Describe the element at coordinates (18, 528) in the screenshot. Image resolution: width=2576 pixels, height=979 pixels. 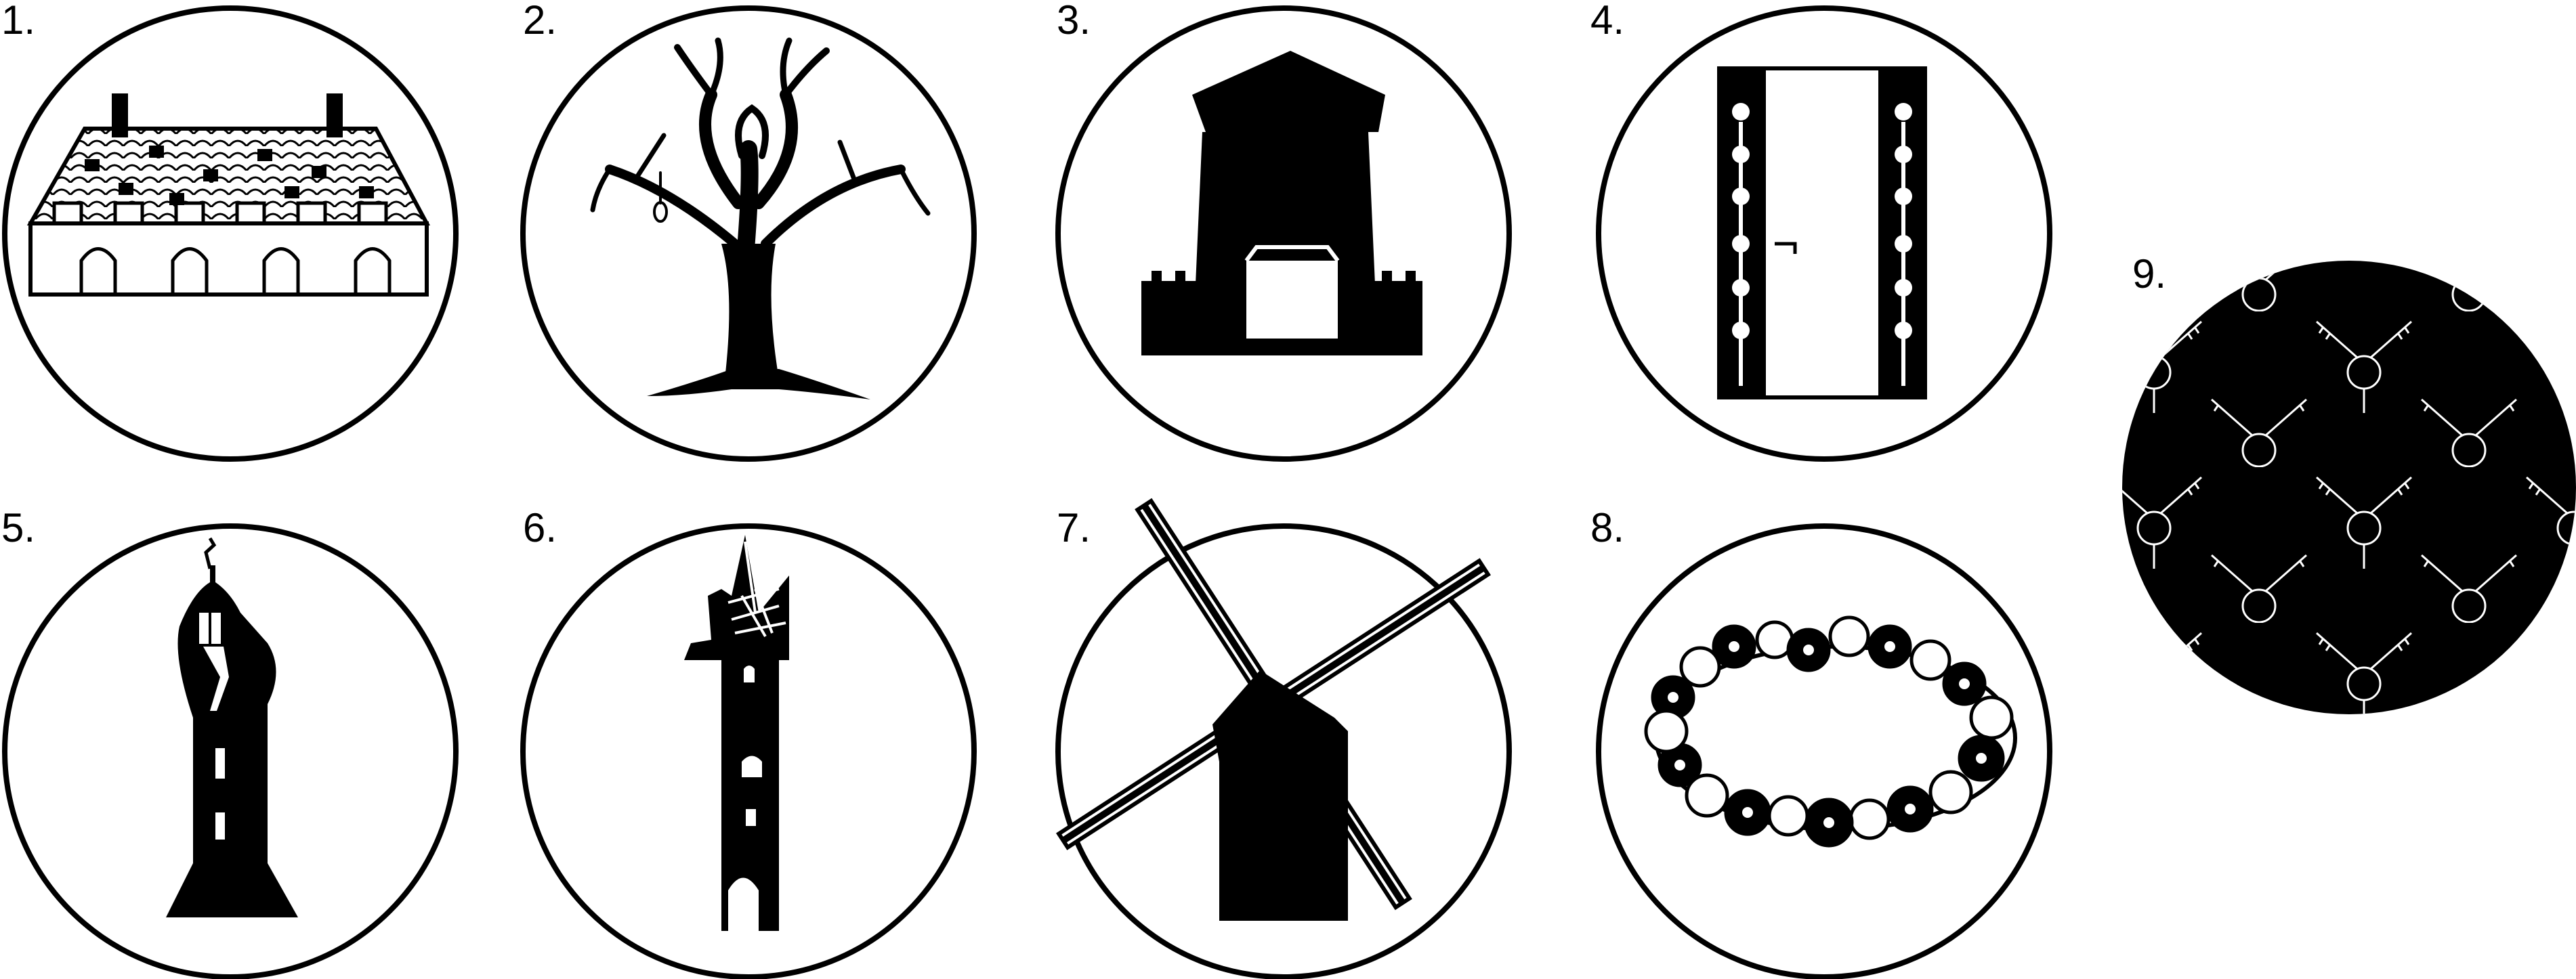
I see `emblem-number-5: 5.` at that location.